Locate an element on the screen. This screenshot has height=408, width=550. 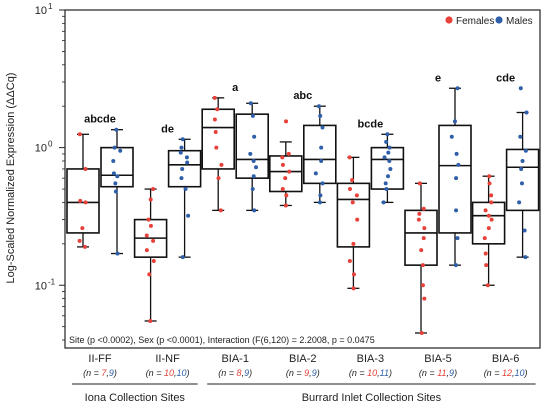
sample-size-label: (n = 11,9) is located at coordinates (438, 373).